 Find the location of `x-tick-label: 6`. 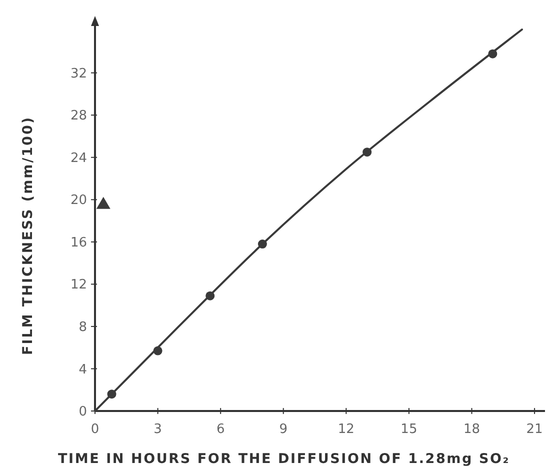

x-tick-label: 6 is located at coordinates (220, 429).